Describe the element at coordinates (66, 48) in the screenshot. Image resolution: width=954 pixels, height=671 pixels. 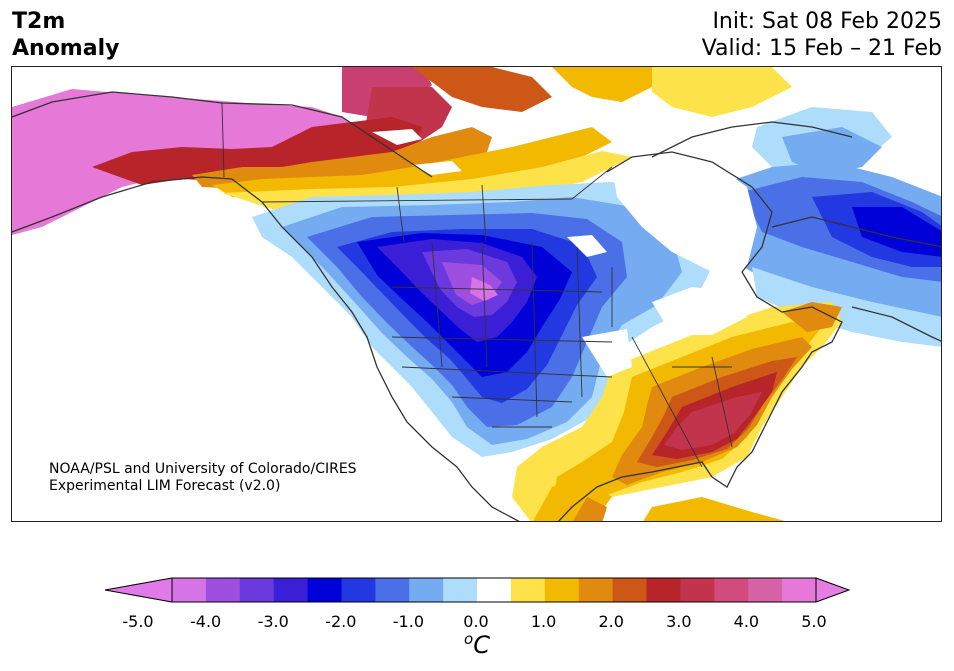
I see `title-line-2: Anomaly` at that location.